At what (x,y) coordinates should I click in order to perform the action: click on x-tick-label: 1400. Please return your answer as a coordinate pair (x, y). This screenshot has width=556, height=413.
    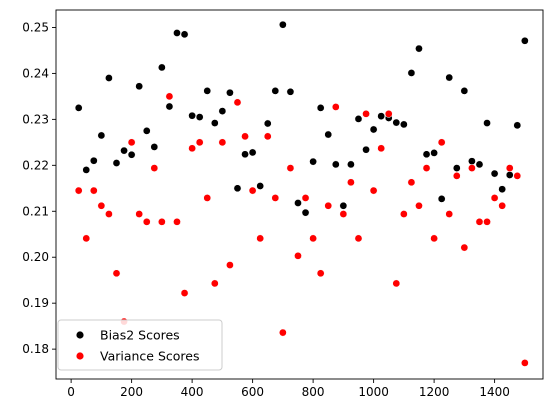
    Looking at the image, I should click on (494, 392).